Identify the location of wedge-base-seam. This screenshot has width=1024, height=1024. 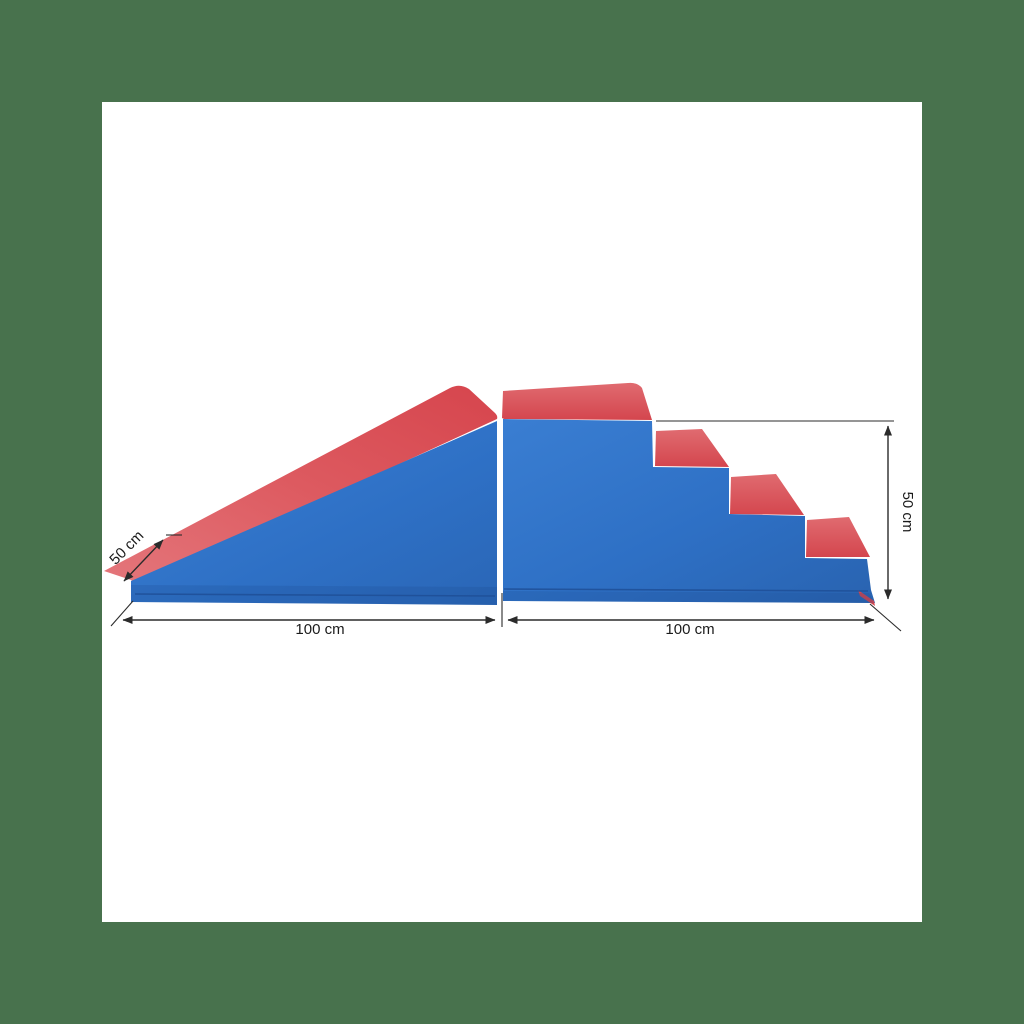
(315, 595).